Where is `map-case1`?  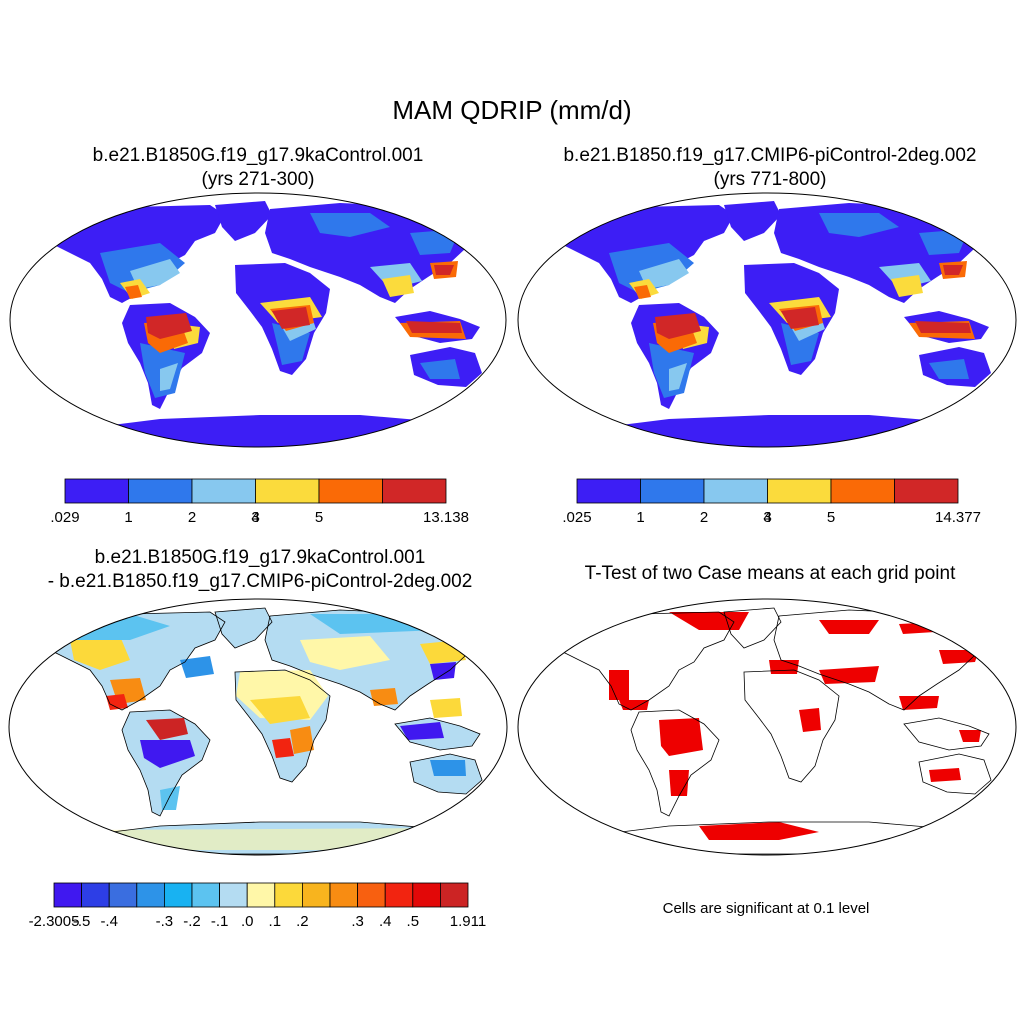
map-case1 is located at coordinates (258, 320).